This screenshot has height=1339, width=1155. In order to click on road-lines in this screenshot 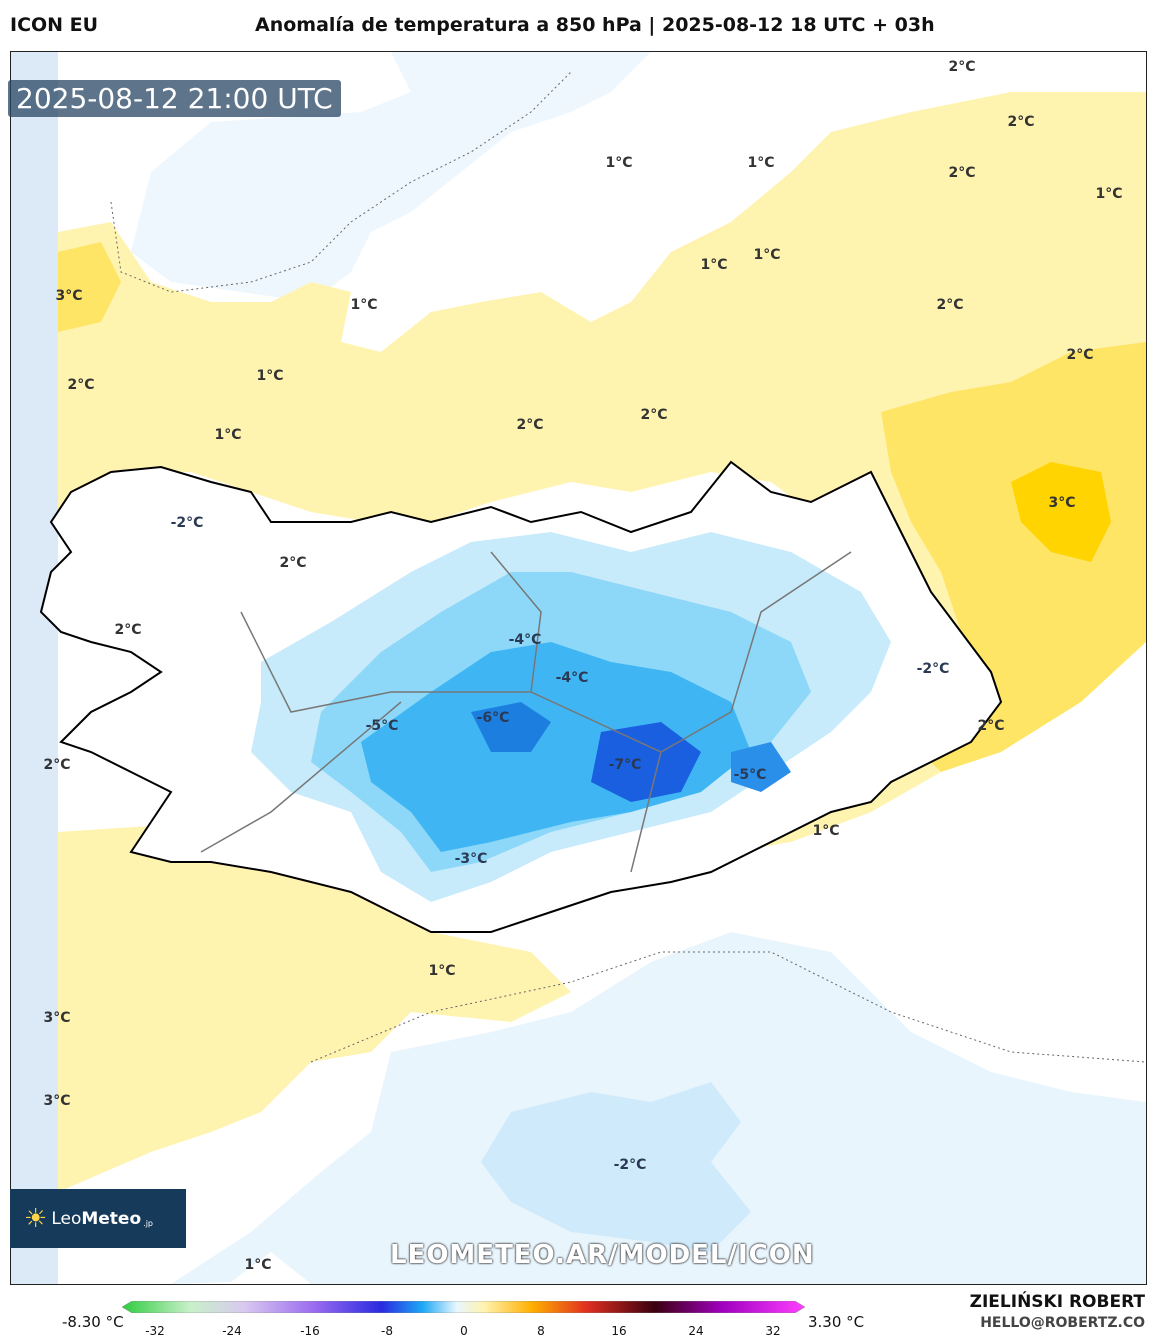, I will do `click(546, 652)`.